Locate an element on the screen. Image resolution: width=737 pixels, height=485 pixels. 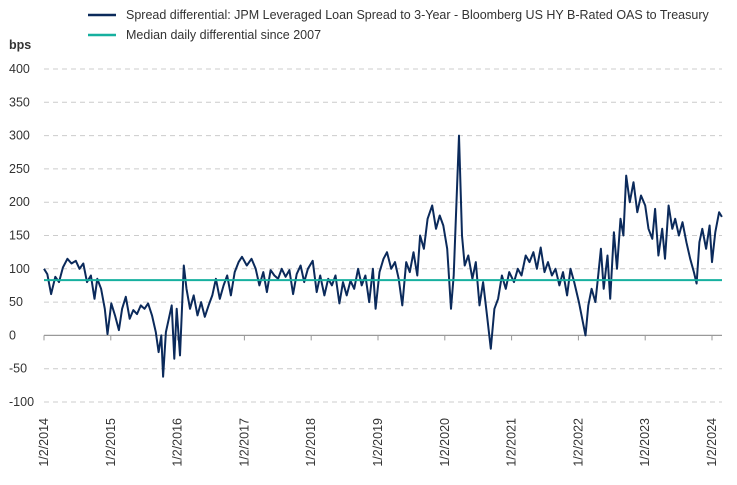
x-tick-label: 1/2/2014 is located at coordinates (44, 442).